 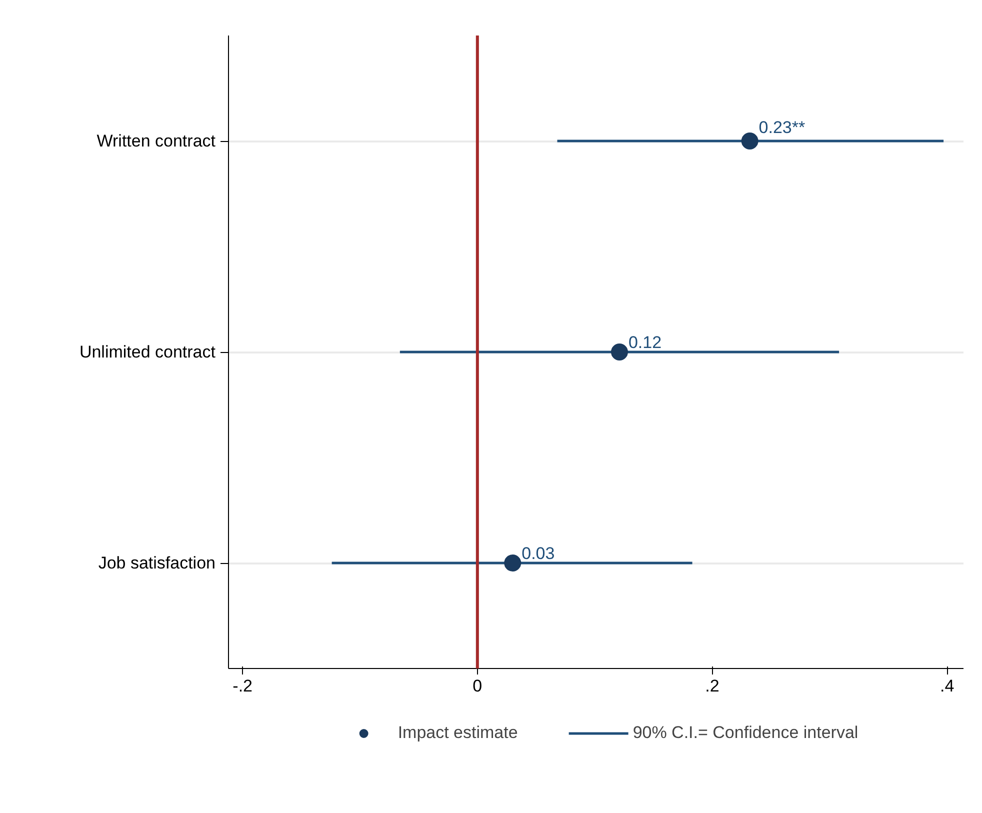 What do you see at coordinates (157, 563) in the screenshot?
I see `y-tick-label: Job satisfaction` at bounding box center [157, 563].